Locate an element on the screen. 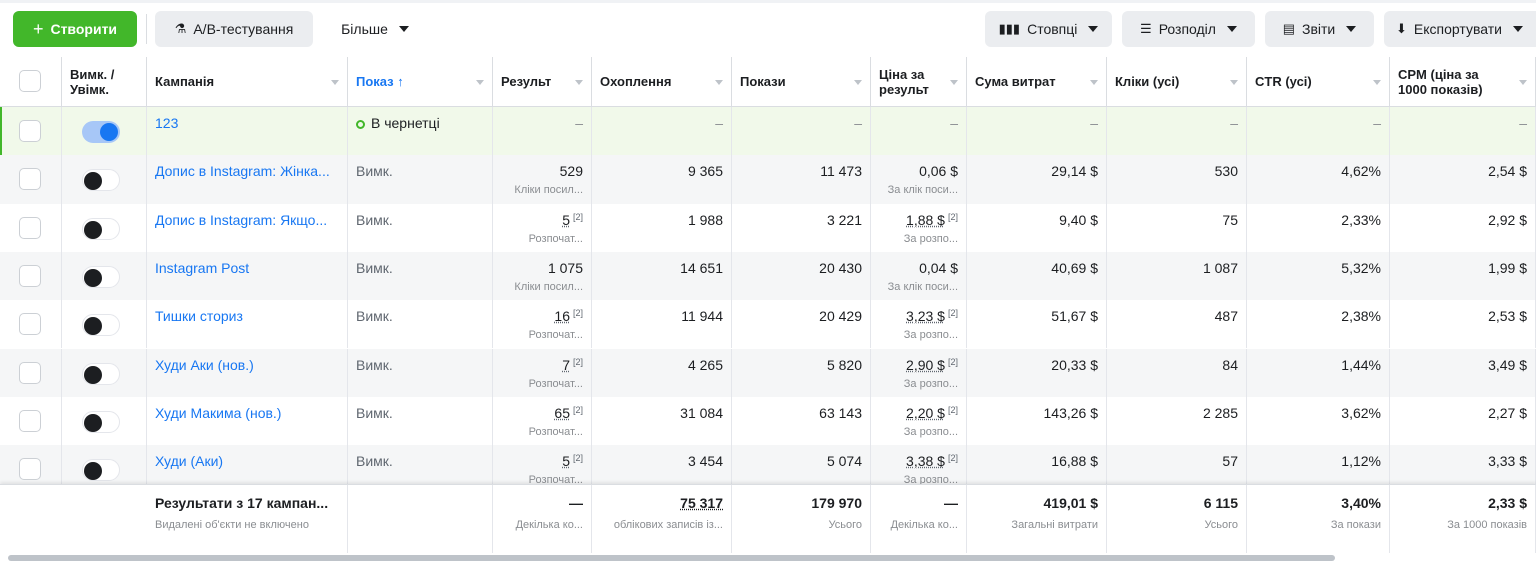 The width and height of the screenshot is (1536, 563). tab-strip is located at coordinates (768, 1).